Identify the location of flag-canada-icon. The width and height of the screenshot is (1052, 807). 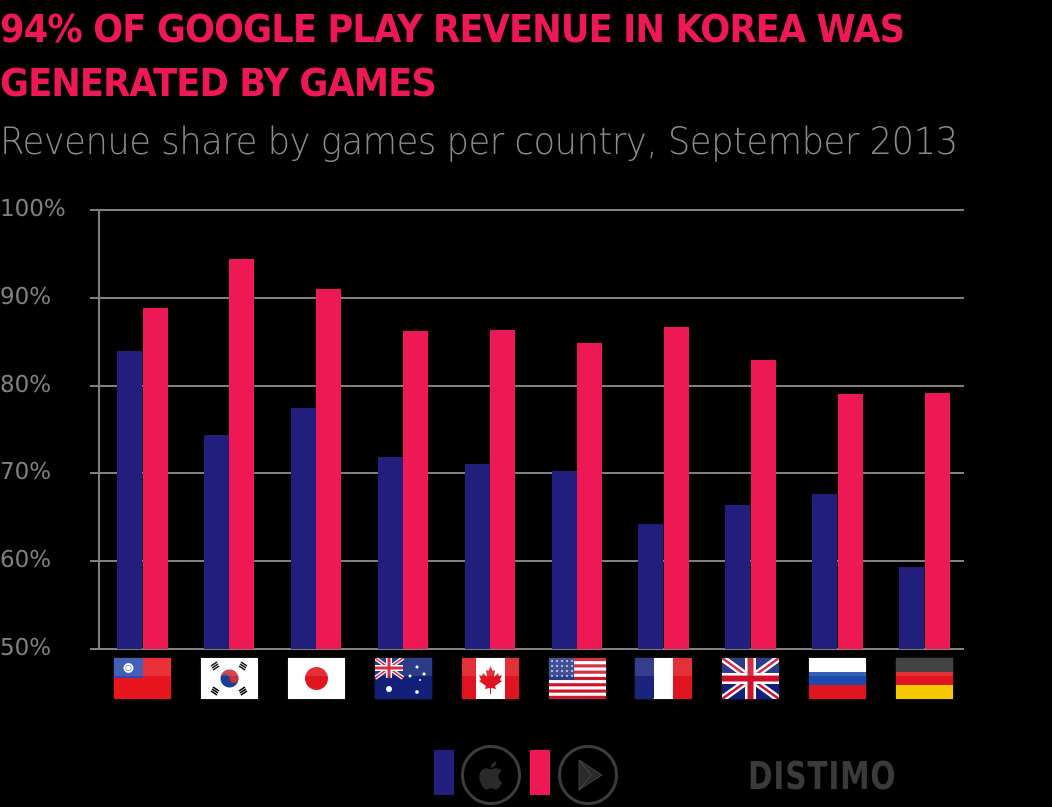
(490, 678).